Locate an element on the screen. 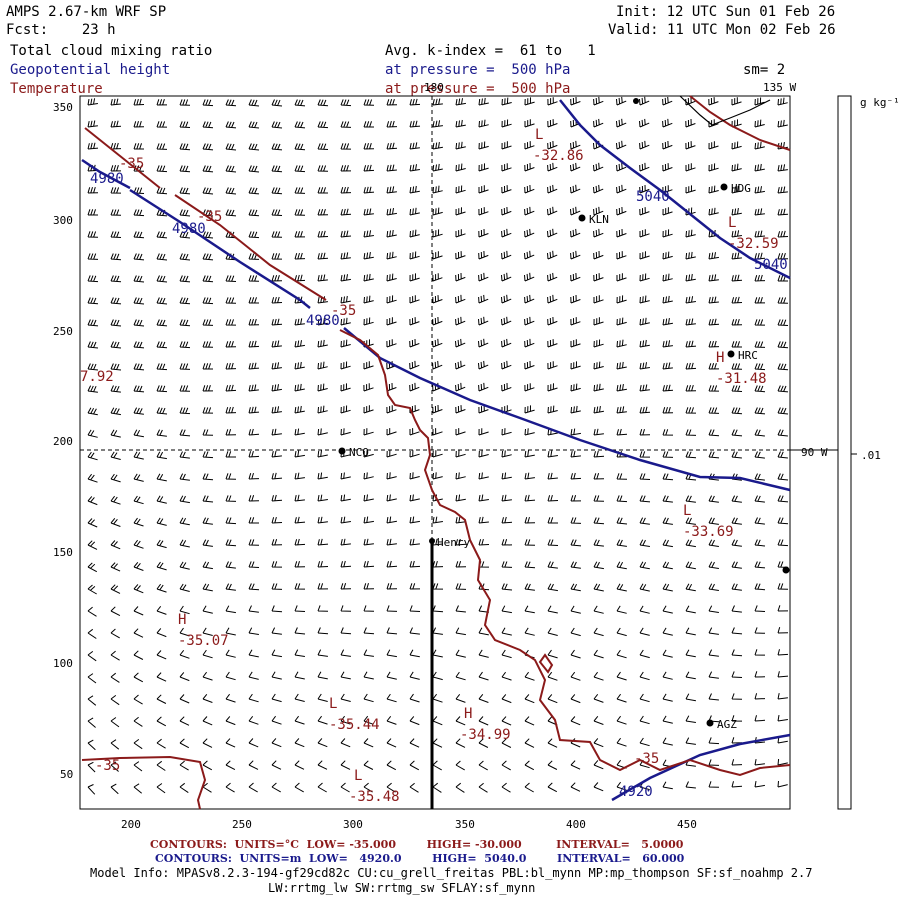 The height and width of the screenshot is (900, 900). edge-value-label: 7.92 is located at coordinates (97, 377).